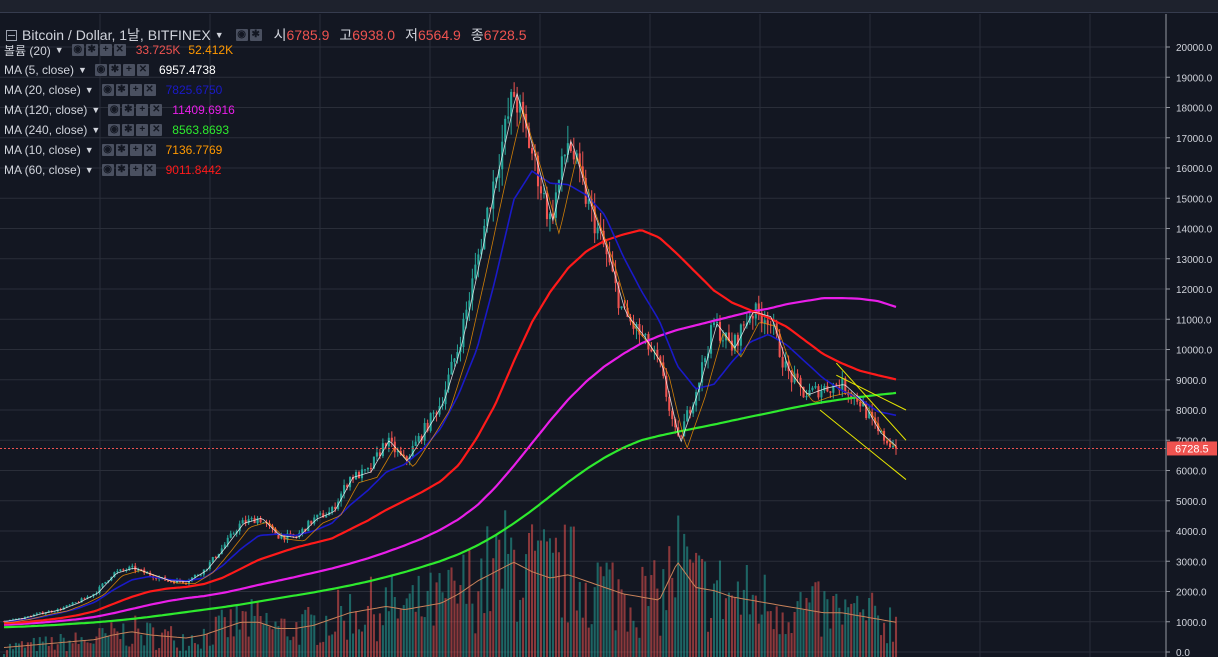 Image resolution: width=1218 pixels, height=657 pixels. What do you see at coordinates (42, 170) in the screenshot?
I see `indicator-name: MA (60, close)` at bounding box center [42, 170].